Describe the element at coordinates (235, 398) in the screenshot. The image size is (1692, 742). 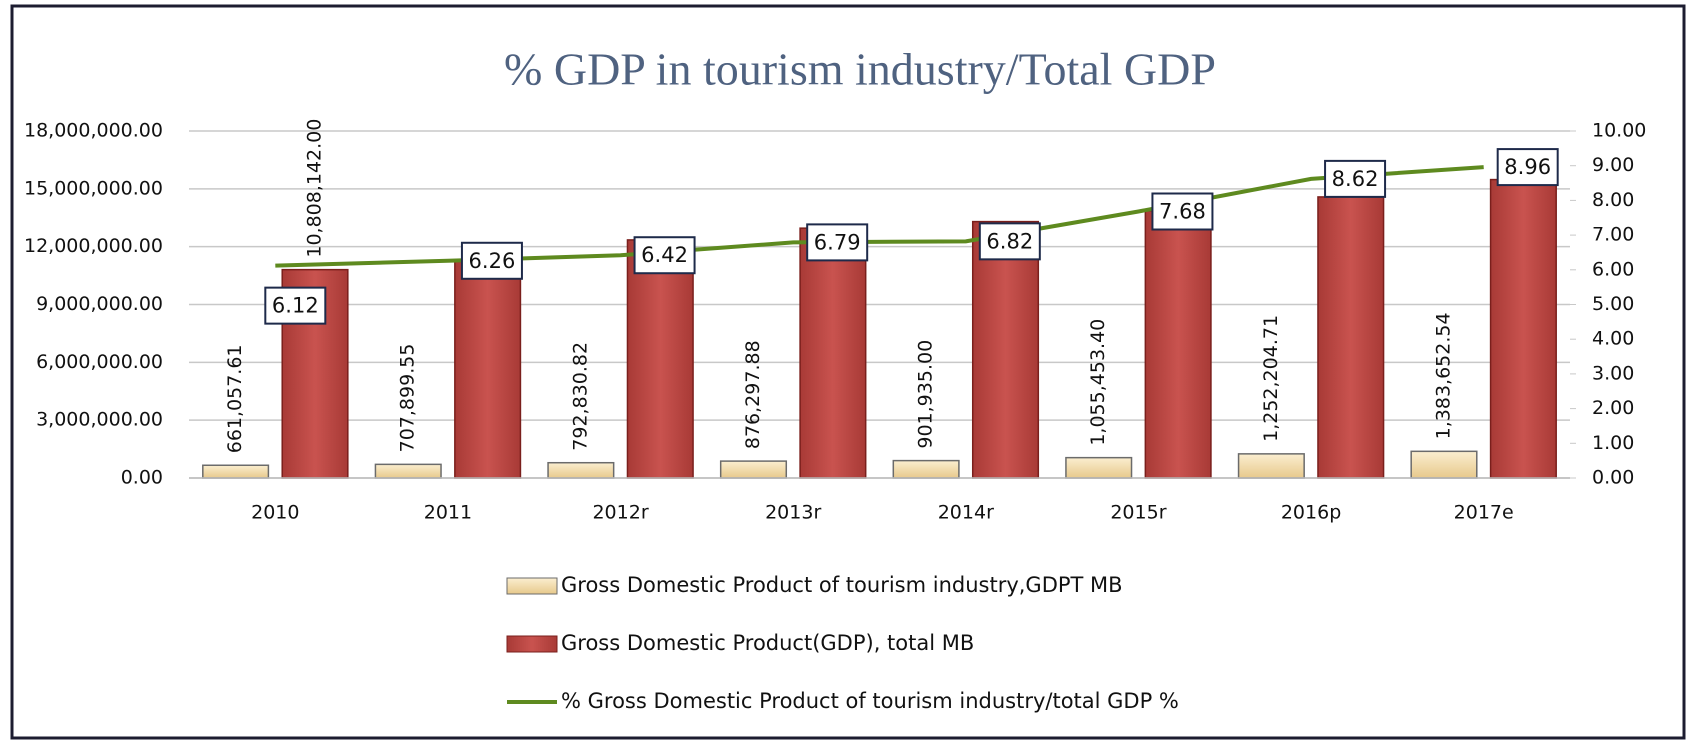
I see `value-label: 661,057.61` at that location.